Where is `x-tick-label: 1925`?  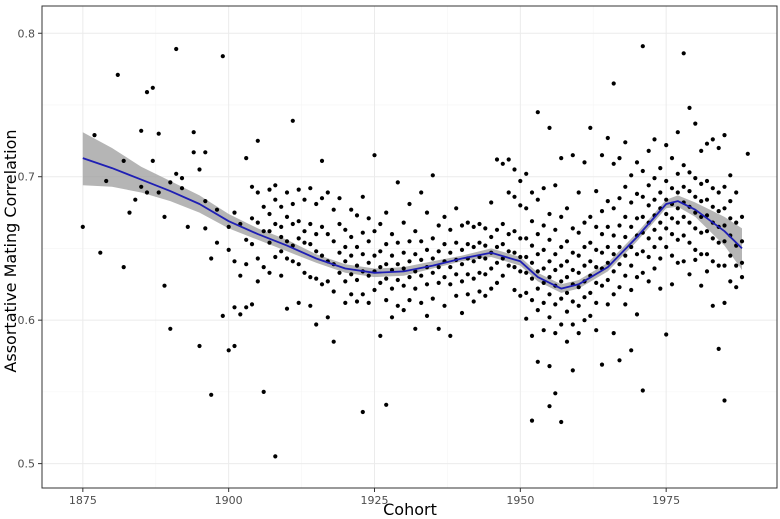
x-tick-label: 1925 is located at coordinates (375, 500).